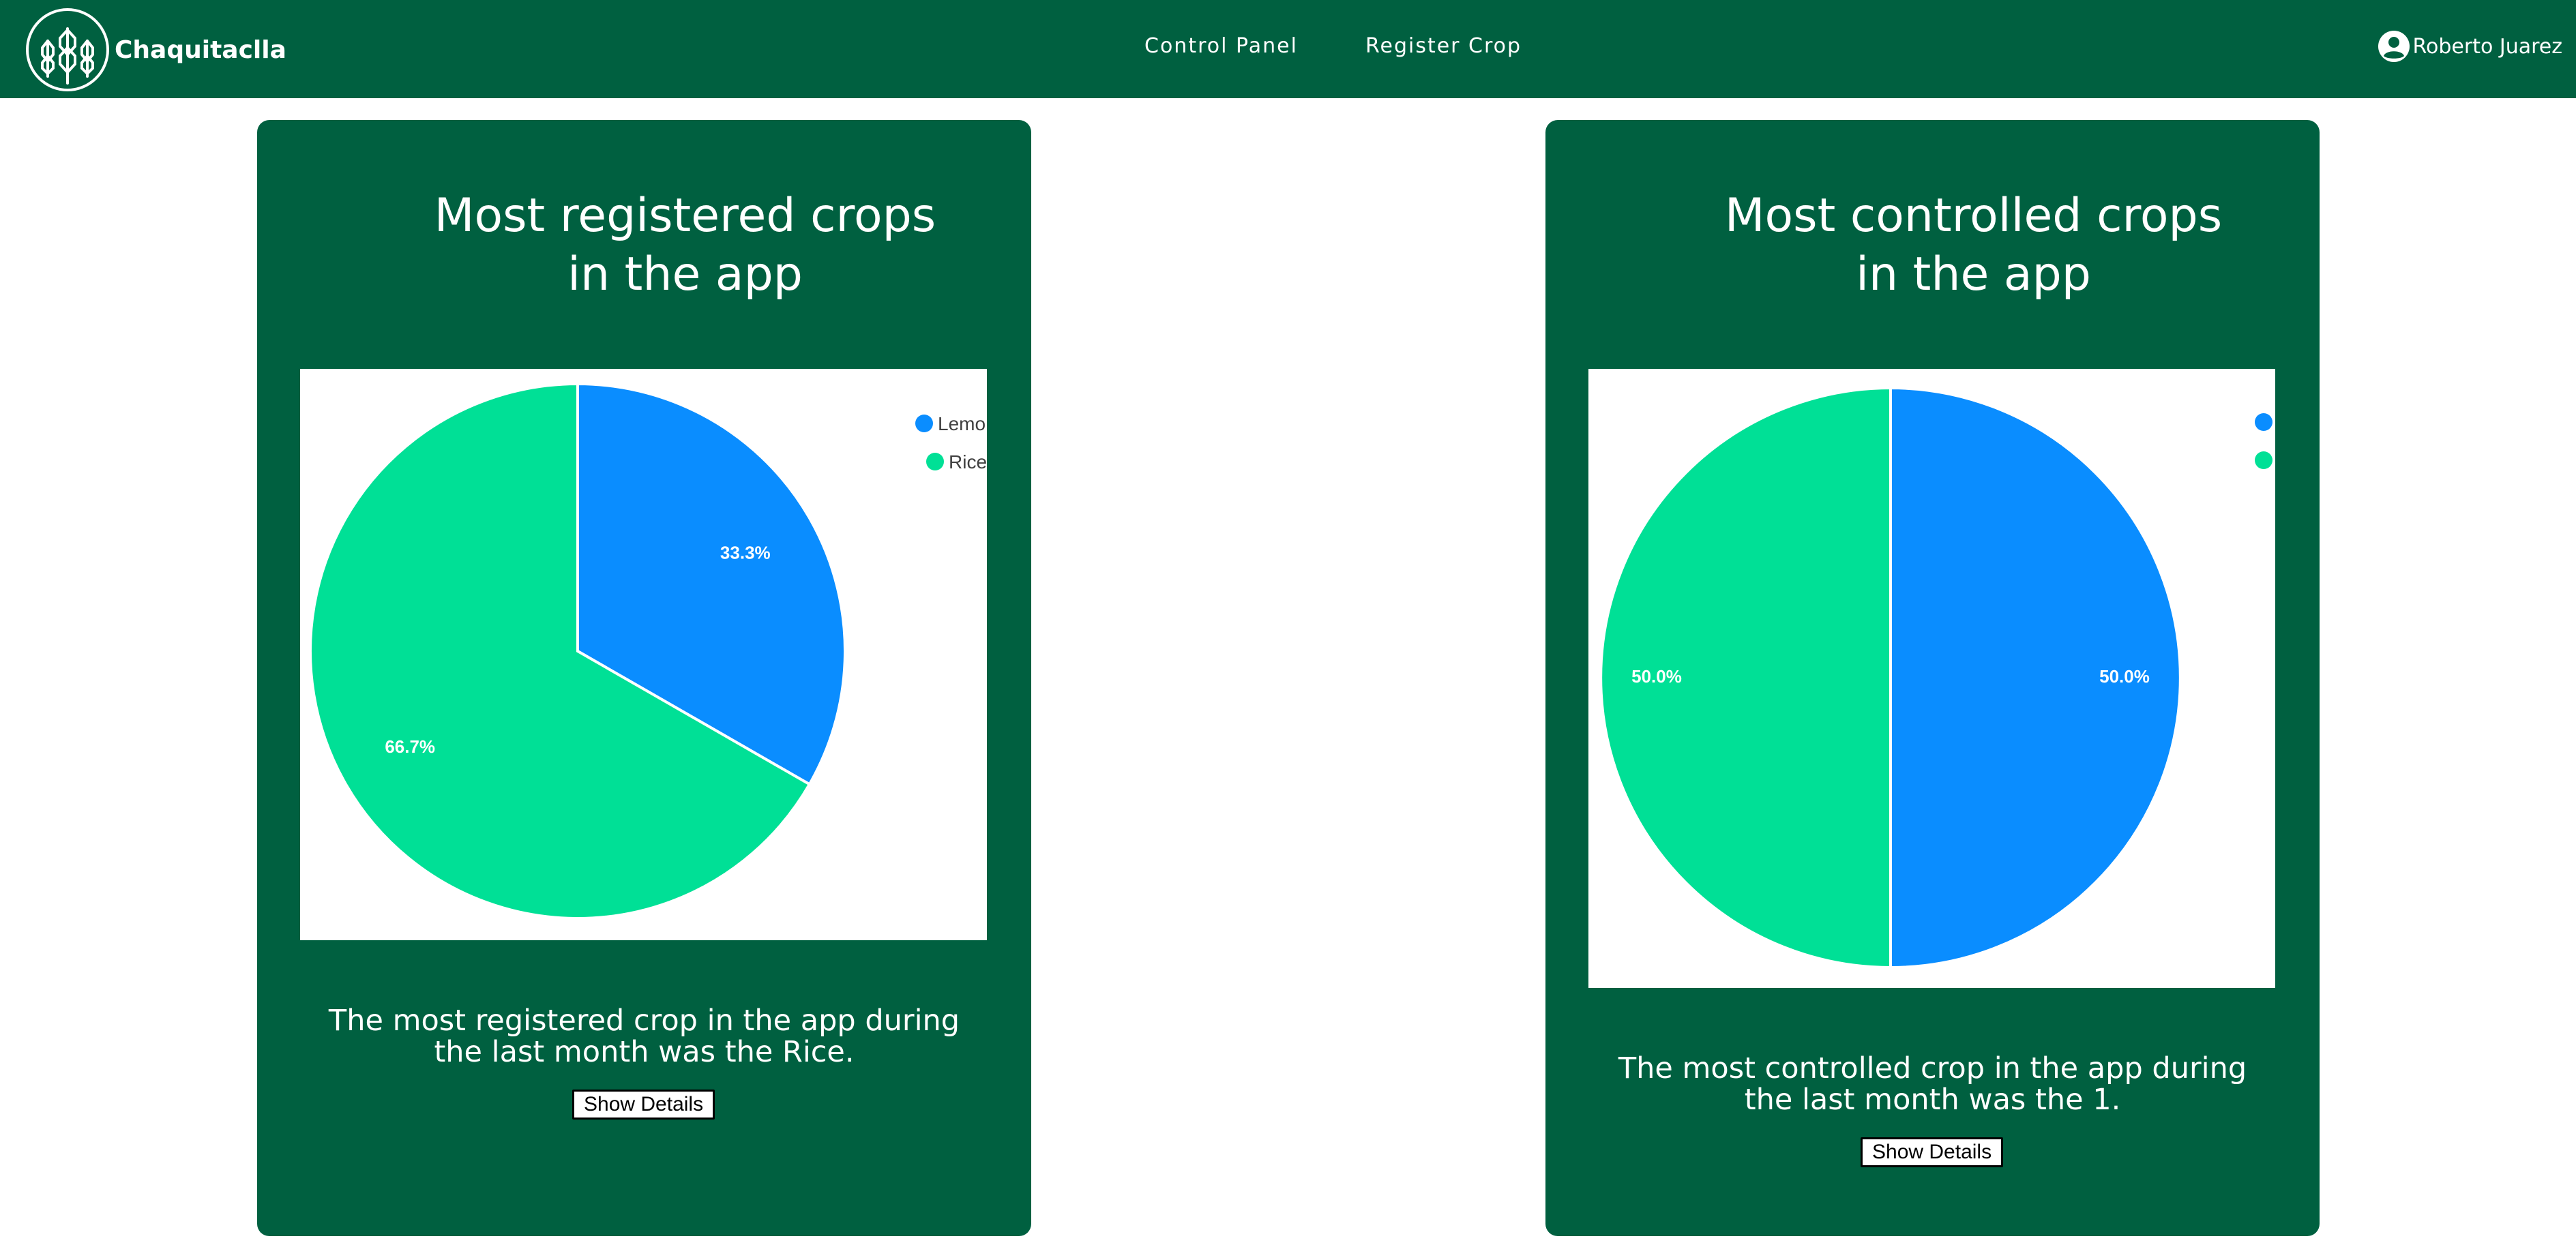 This screenshot has width=2576, height=1260. What do you see at coordinates (644, 1052) in the screenshot?
I see `description-line-2: the last month was the Rice.` at bounding box center [644, 1052].